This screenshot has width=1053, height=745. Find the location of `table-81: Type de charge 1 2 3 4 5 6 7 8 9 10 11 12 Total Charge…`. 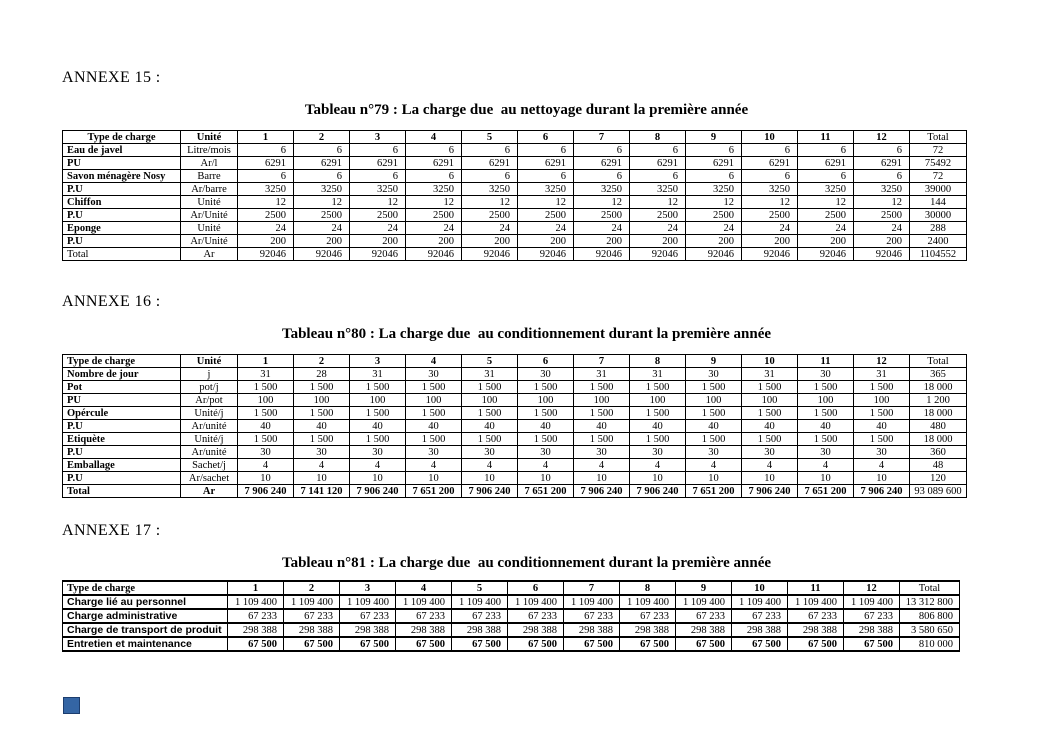

table-81: Type de charge 1 2 3 4 5 6 7 8 9 10 11 12 Total Charge… is located at coordinates (511, 616).